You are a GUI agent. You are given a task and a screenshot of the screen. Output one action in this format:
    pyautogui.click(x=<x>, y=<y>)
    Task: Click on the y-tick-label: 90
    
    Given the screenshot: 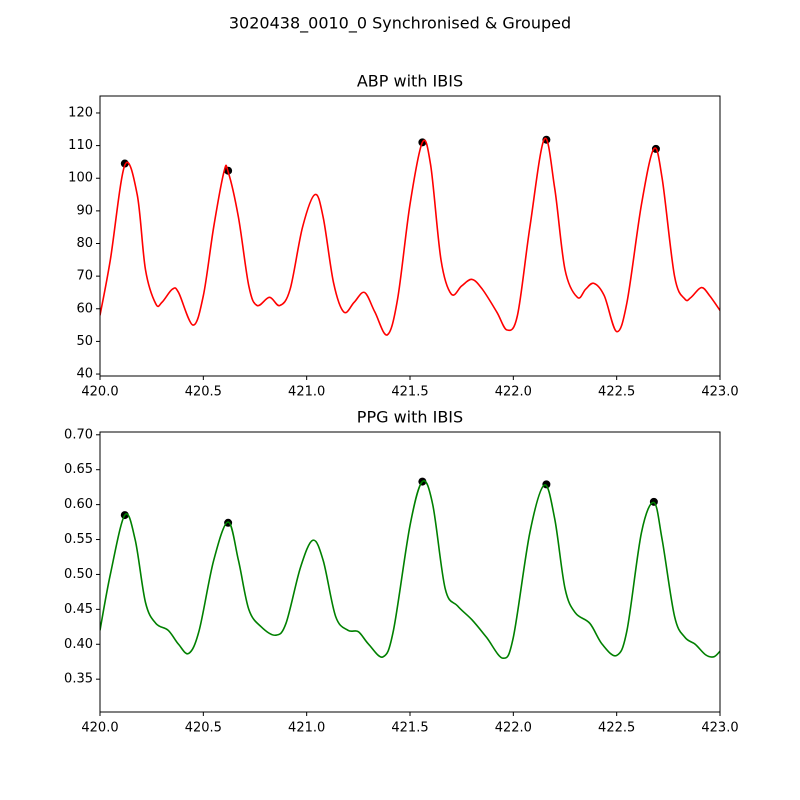 What is the action you would take?
    pyautogui.click(x=84, y=210)
    